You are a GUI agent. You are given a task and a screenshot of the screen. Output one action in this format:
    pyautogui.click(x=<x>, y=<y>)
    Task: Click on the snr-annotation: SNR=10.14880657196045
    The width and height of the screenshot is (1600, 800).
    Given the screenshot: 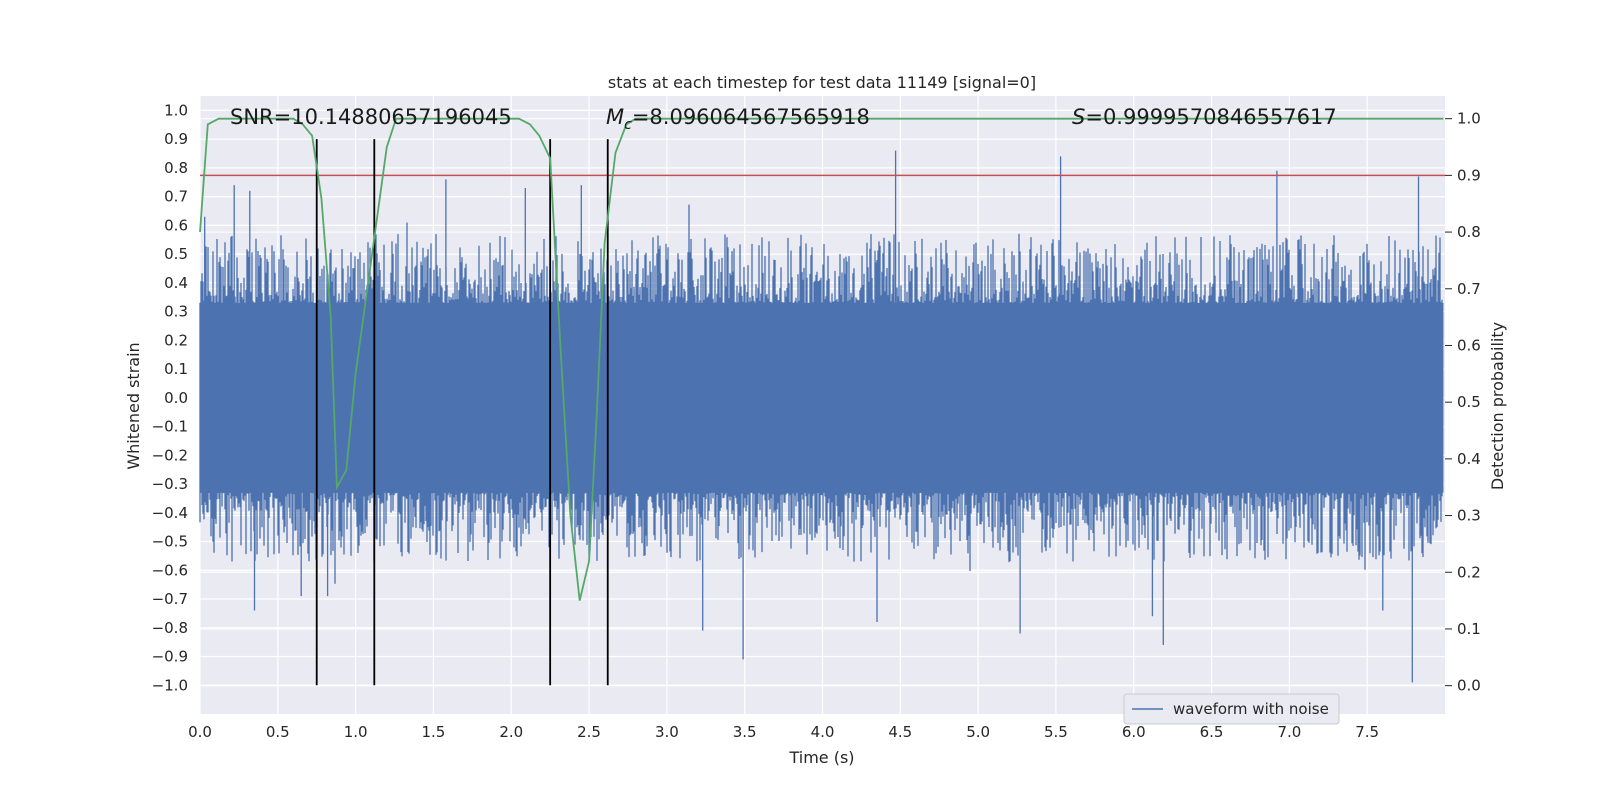 What is the action you would take?
    pyautogui.click(x=371, y=117)
    